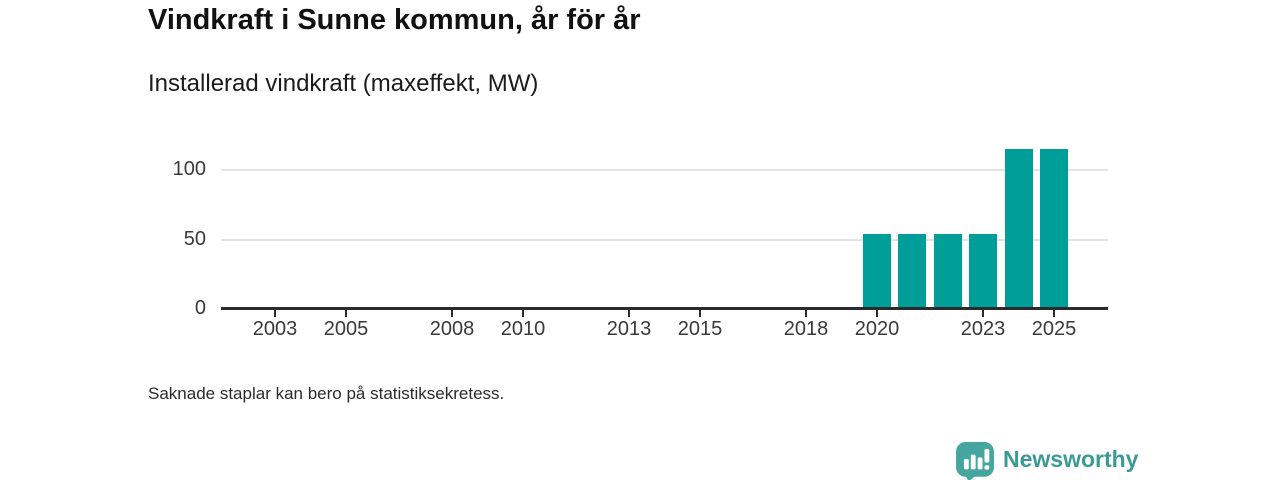  What do you see at coordinates (877, 271) in the screenshot?
I see `bar-2020` at bounding box center [877, 271].